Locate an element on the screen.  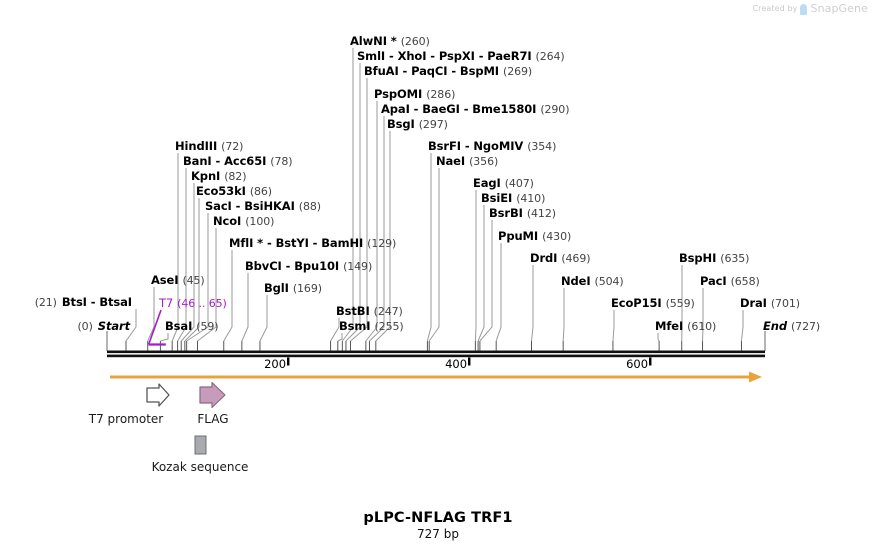
site-name-bgli: BglI is located at coordinates (276, 288).